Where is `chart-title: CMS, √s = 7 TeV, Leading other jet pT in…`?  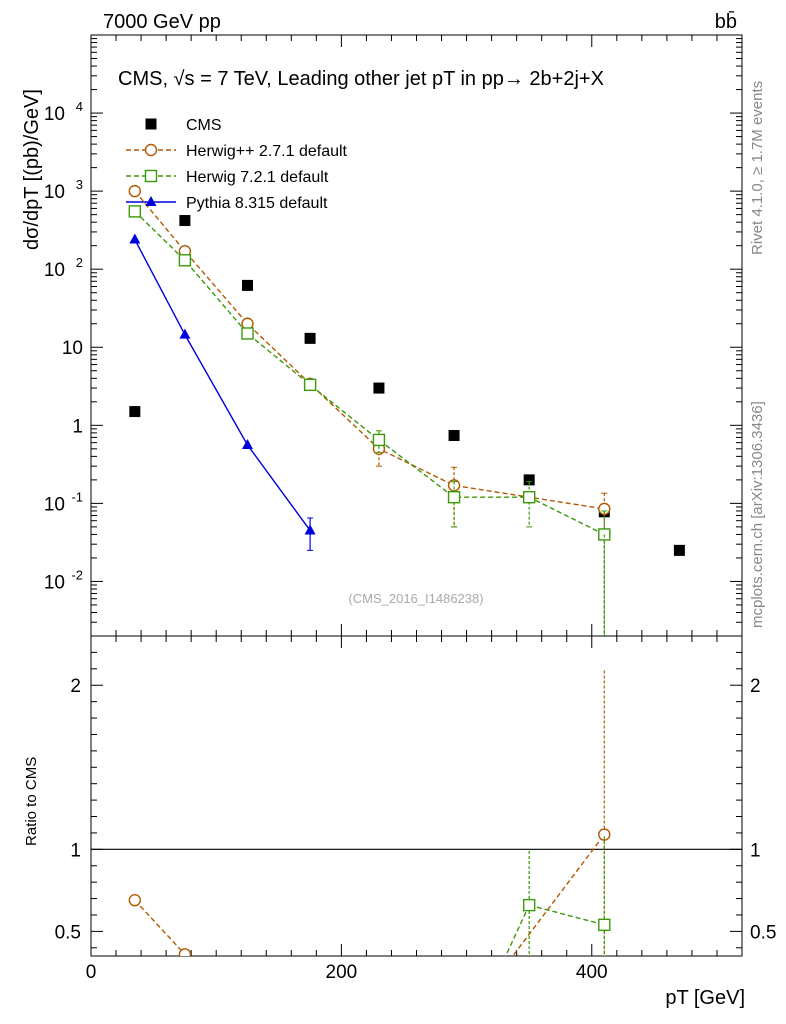
chart-title: CMS, √s = 7 TeV, Leading other jet pT in… is located at coordinates (361, 79).